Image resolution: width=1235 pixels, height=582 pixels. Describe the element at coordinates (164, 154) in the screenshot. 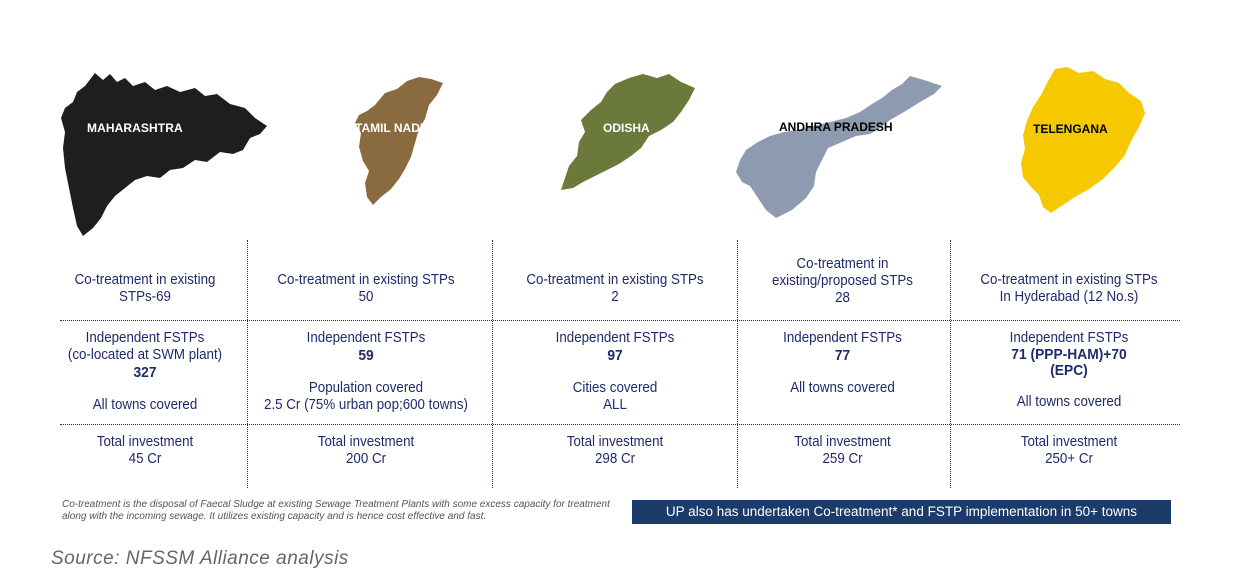

I see `maharashtra-map: MAHARASHTRA` at that location.